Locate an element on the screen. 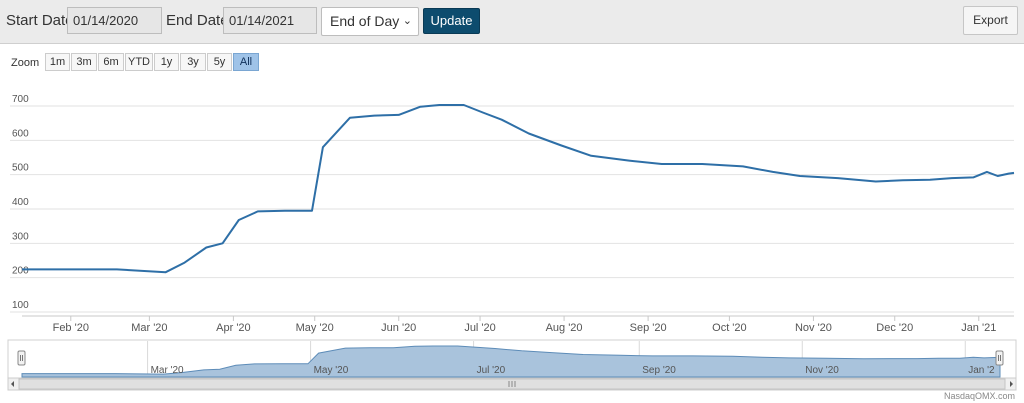  navigator-label: Nov '20 is located at coordinates (822, 370).